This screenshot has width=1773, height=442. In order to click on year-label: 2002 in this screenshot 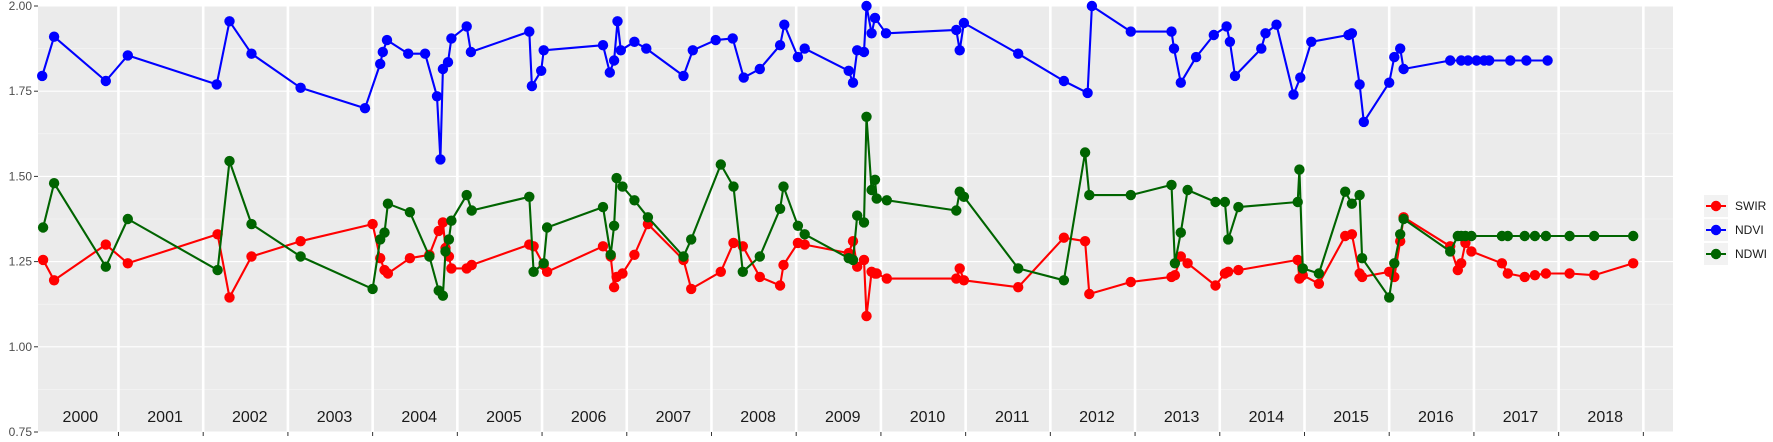, I will do `click(250, 417)`.